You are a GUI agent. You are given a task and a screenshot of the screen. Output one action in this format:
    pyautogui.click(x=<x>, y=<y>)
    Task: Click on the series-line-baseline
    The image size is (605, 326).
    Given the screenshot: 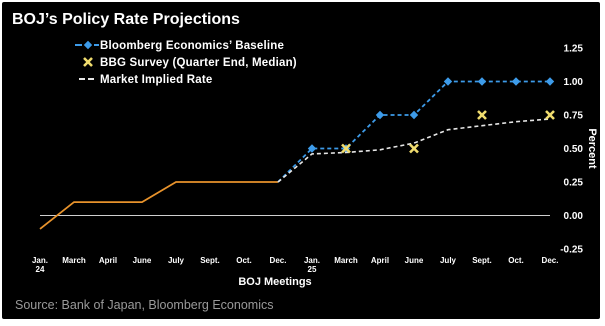 What is the action you would take?
    pyautogui.click(x=413, y=131)
    